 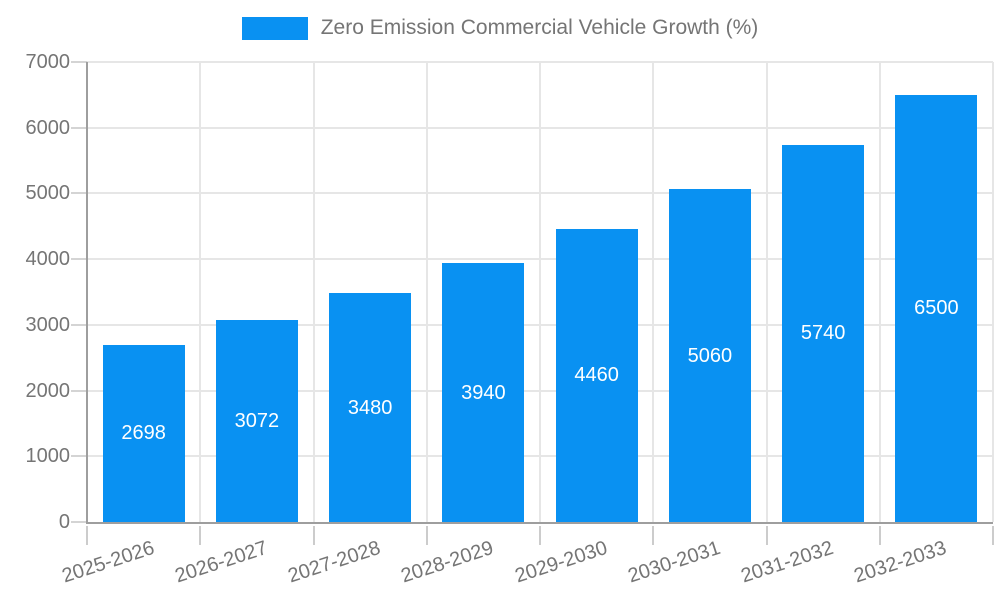 I want to click on bar-value-label: 5740, so click(x=823, y=333).